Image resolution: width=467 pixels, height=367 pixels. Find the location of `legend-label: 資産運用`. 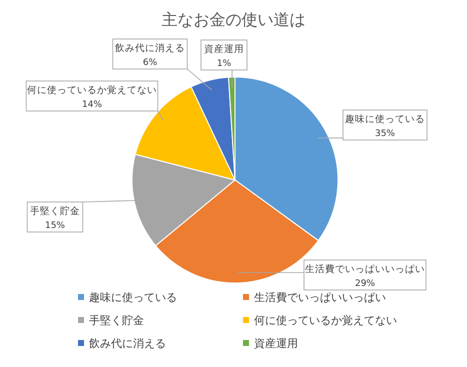

legend-label: 資産運用 is located at coordinates (276, 343).